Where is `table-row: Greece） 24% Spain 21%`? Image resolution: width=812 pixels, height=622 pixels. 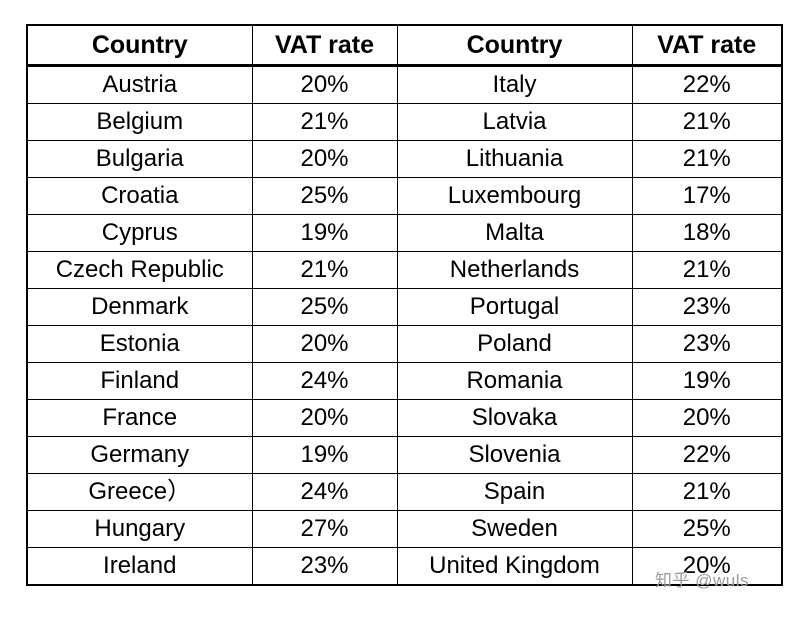
table-row: Greece） 24% Spain 21% is located at coordinates (404, 492).